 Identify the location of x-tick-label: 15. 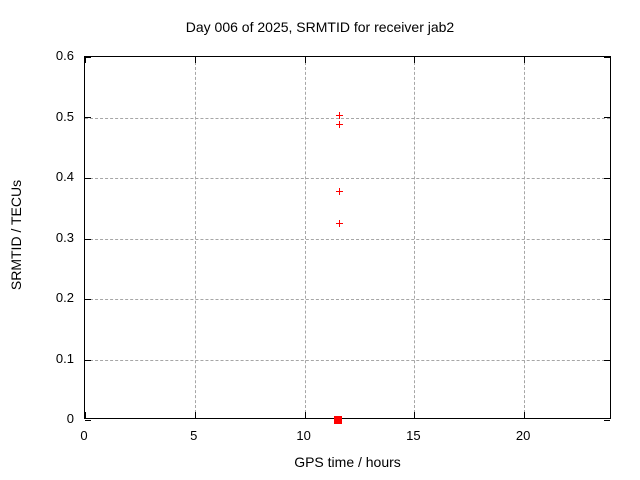
(413, 435).